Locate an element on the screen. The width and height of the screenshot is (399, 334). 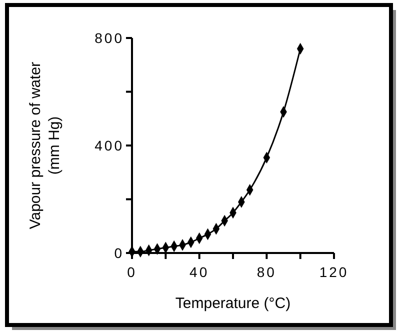
x-tick-label: 40 is located at coordinates (200, 272).